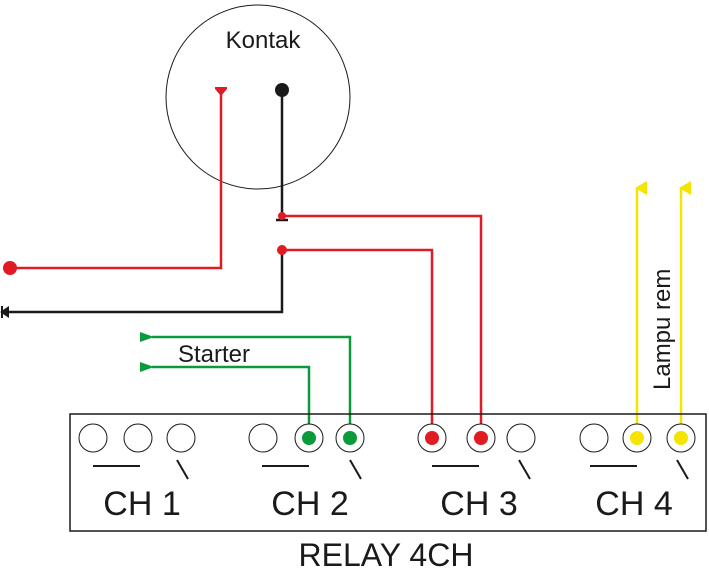 This screenshot has height=571, width=709. What do you see at coordinates (258, 97) in the screenshot?
I see `ignition-switch-circle` at bounding box center [258, 97].